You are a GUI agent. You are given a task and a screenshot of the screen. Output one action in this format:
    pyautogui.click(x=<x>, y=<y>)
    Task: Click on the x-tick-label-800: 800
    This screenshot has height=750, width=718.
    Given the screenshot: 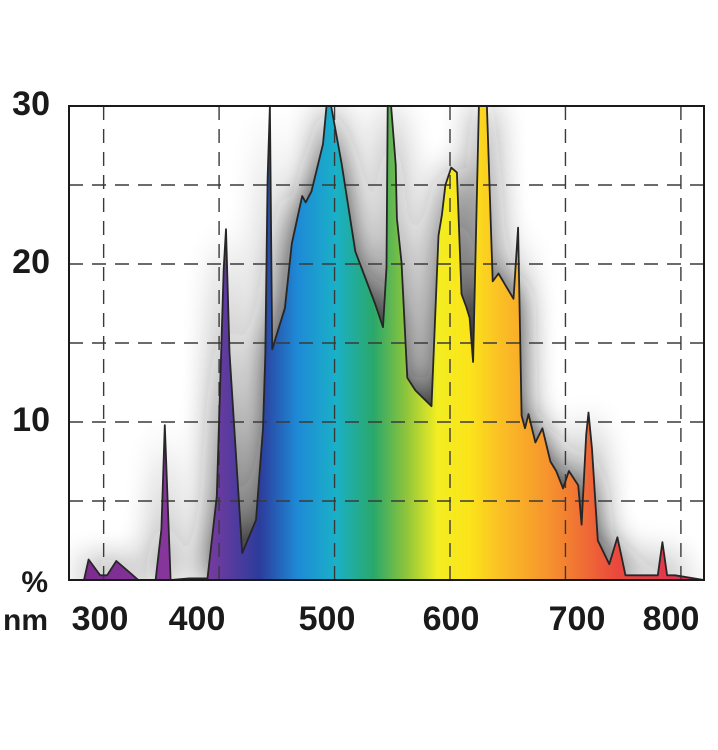 What is the action you would take?
    pyautogui.click(x=671, y=619)
    